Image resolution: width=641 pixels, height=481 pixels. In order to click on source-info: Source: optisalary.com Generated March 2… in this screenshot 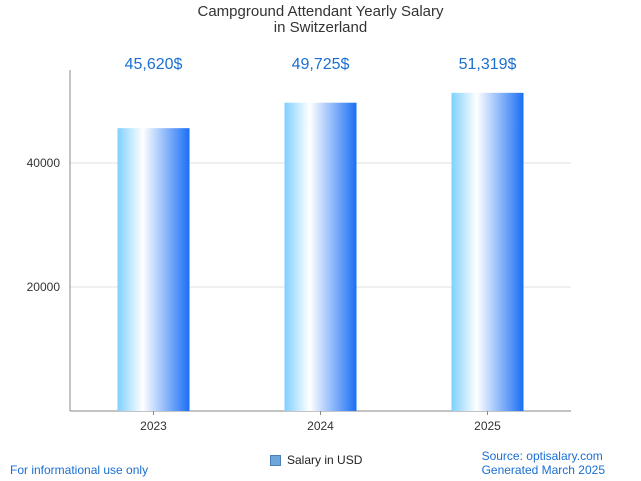, I will do `click(543, 463)`.